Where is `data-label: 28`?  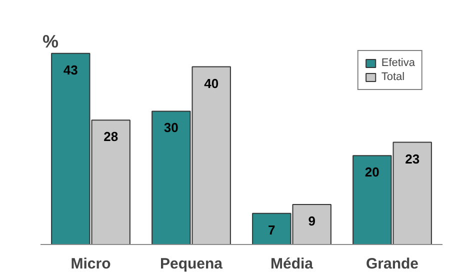
data-label: 28 is located at coordinates (111, 136).